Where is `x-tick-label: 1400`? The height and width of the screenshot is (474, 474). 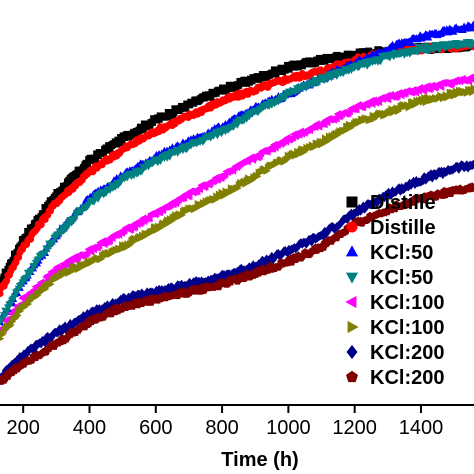 x-tick-label: 1400 is located at coordinates (421, 428).